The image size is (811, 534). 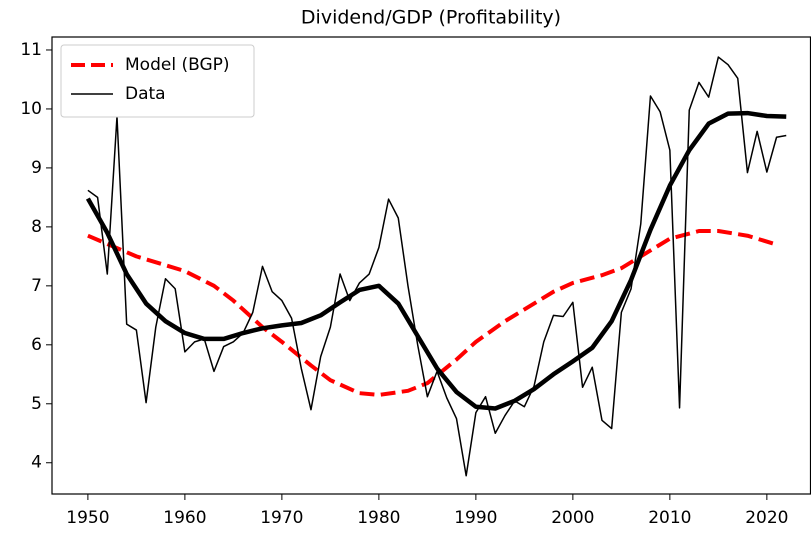 I want to click on chart-title: Dividend/GDP (Profitability), so click(x=431, y=18).